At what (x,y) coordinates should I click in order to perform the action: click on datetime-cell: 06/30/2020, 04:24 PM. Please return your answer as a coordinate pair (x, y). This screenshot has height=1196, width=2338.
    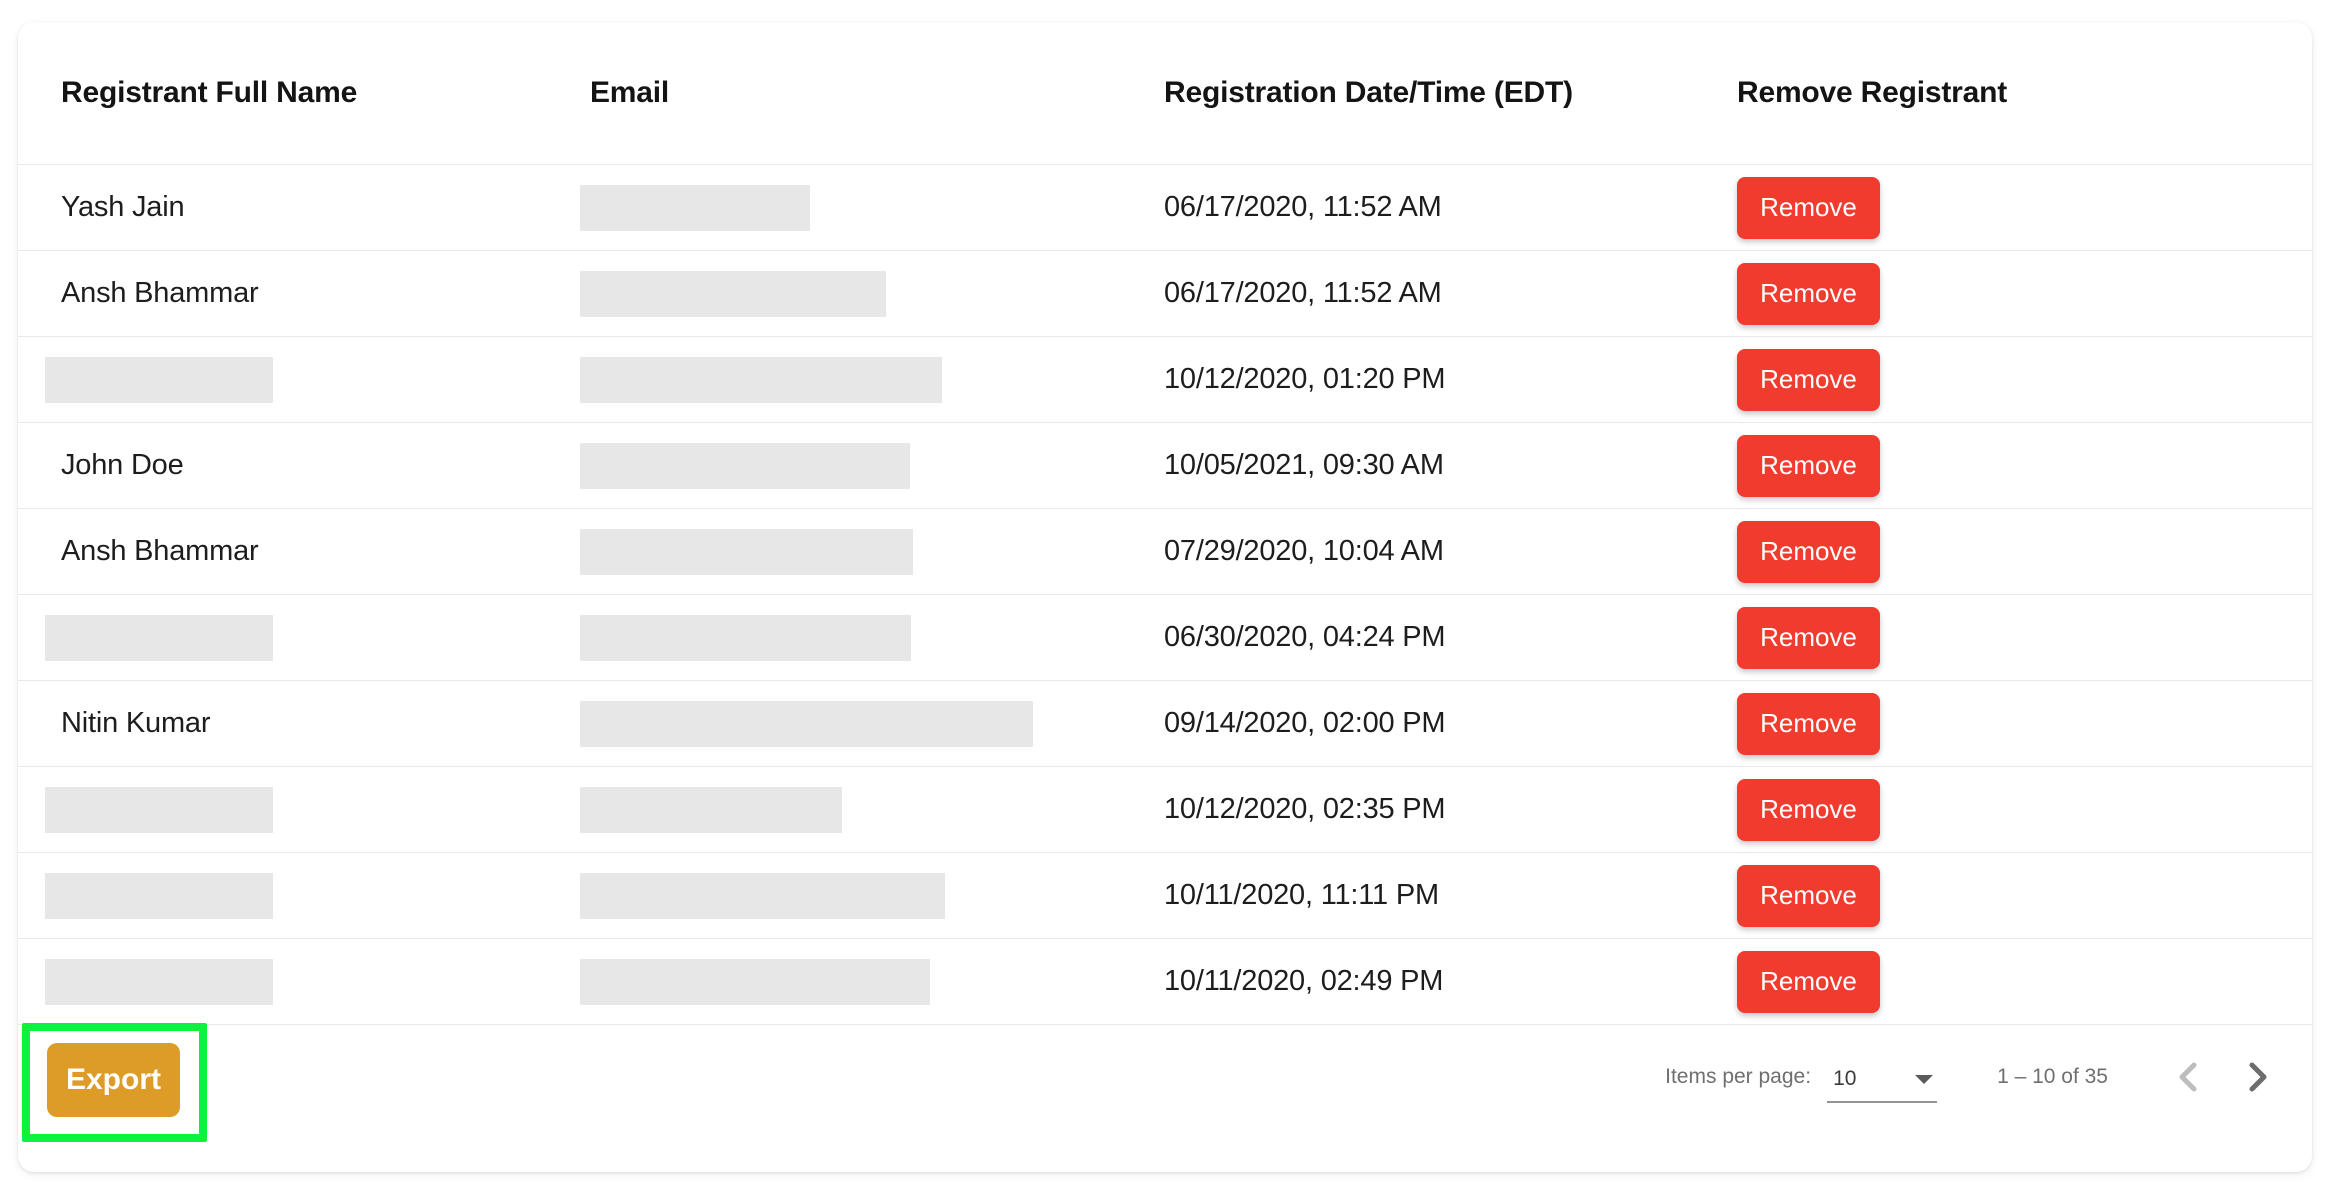
    Looking at the image, I should click on (1450, 637).